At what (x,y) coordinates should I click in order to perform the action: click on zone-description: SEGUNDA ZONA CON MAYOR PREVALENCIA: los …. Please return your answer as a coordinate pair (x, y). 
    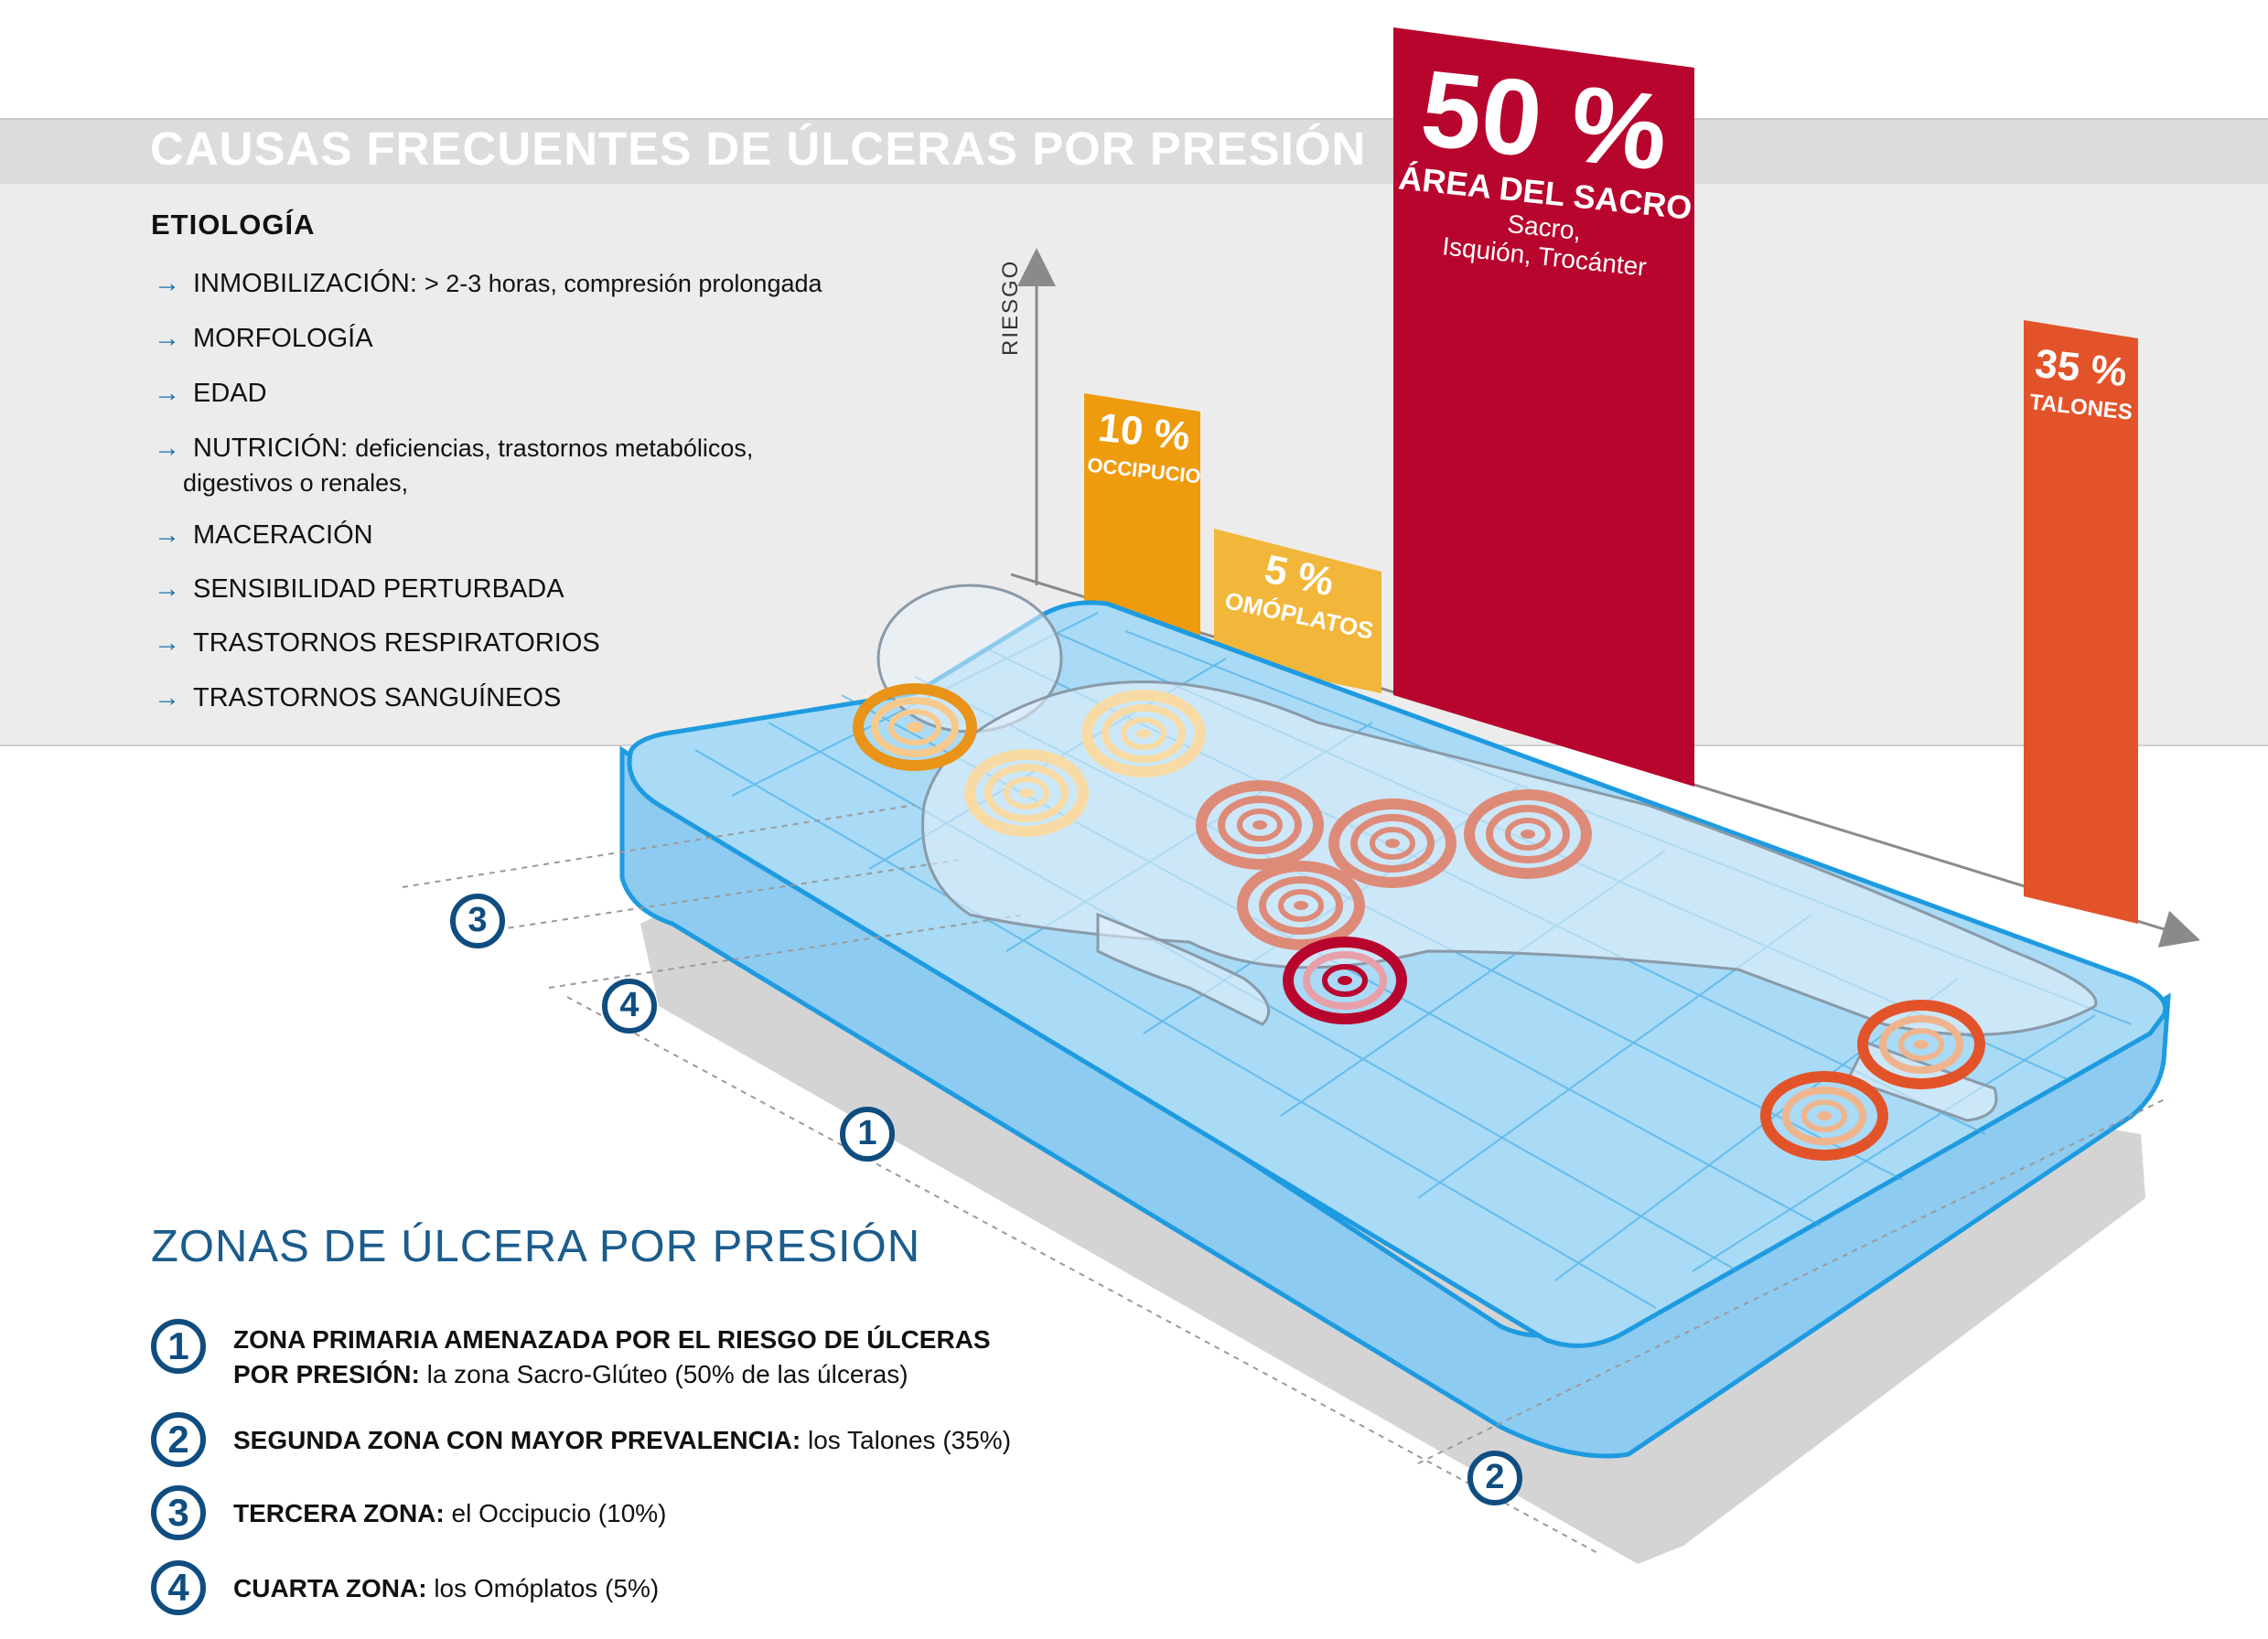
    Looking at the image, I should click on (737, 1440).